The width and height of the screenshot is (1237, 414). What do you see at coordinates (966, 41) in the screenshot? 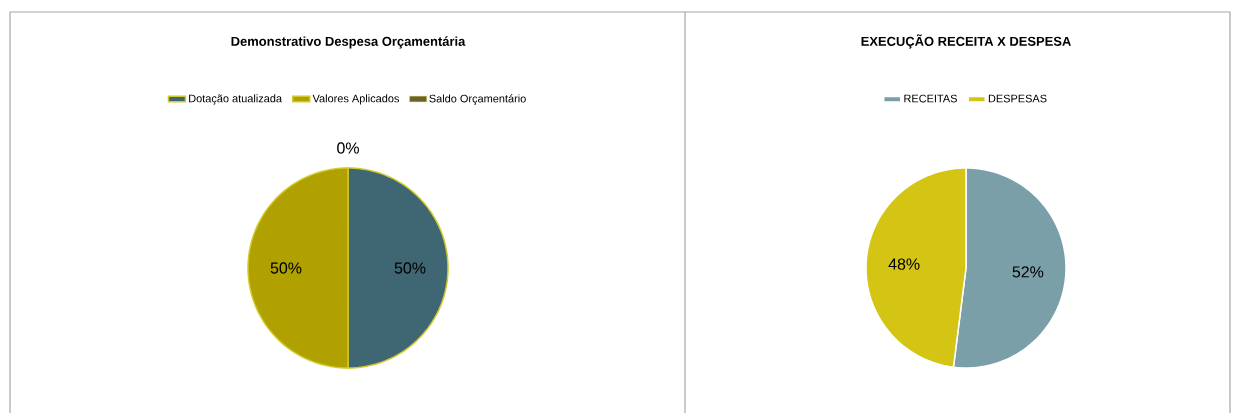
I see `chart-title: EXECUÇÃO RECEITA X DESPESA` at bounding box center [966, 41].